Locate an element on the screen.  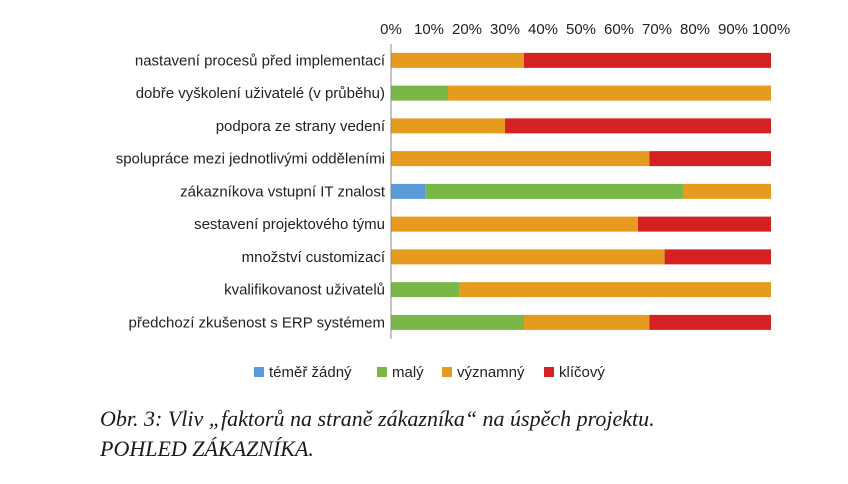
legend-label: významný is located at coordinates (491, 372).